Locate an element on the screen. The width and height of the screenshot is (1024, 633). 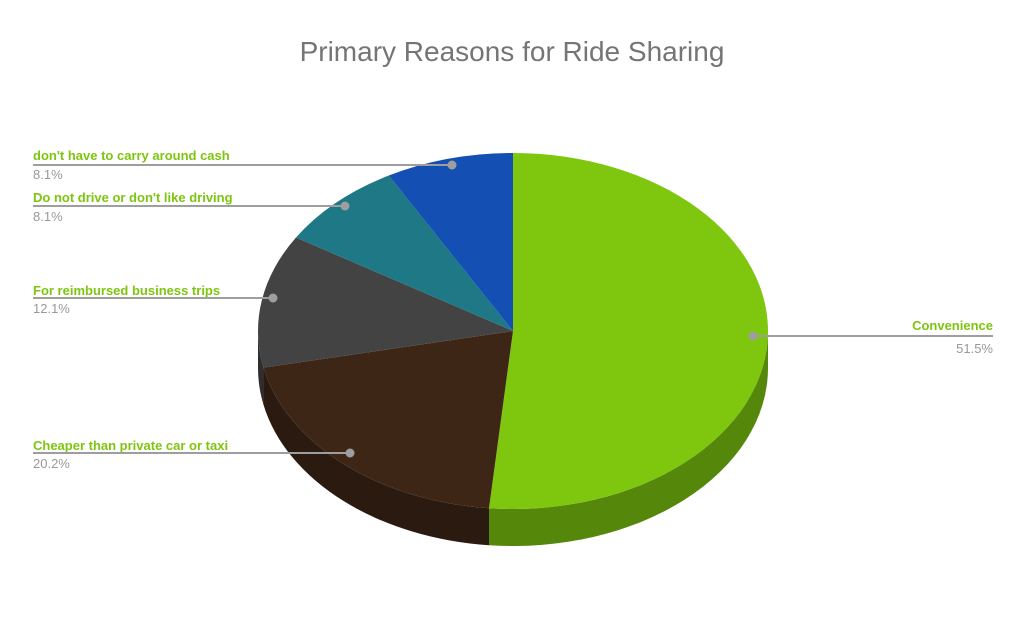
slice-label-3: Do not drive or don't like driving is located at coordinates (133, 197).